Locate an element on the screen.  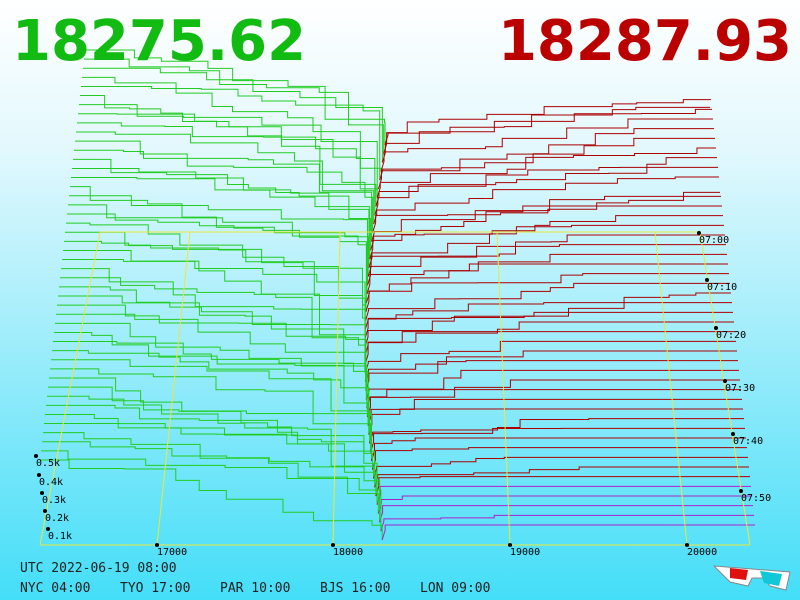
time-tick-label: 07:30 is located at coordinates (740, 388).